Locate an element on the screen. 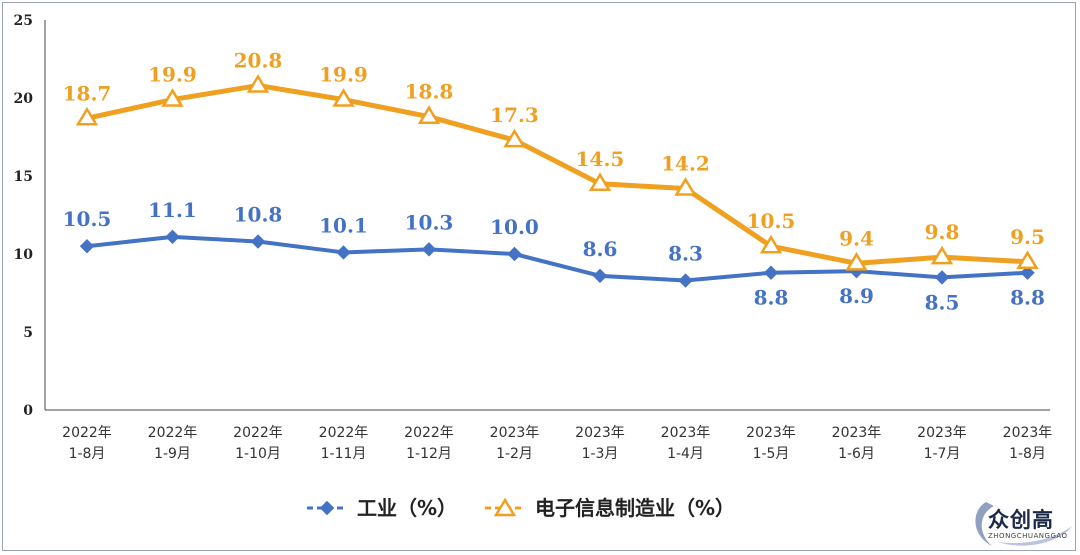  legend-marker-electronics is located at coordinates (505, 507).